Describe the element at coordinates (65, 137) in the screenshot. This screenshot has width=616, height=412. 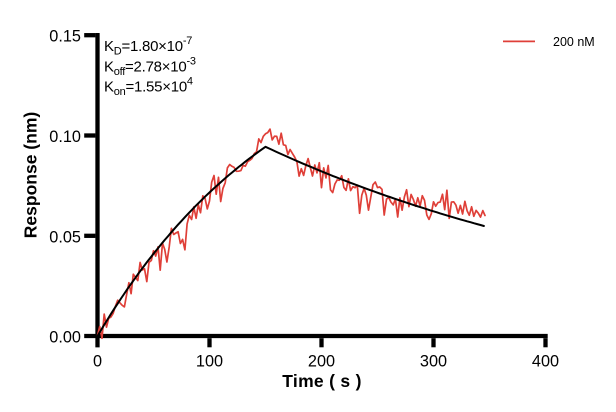
I see `svg-text: 0.10` at that location.